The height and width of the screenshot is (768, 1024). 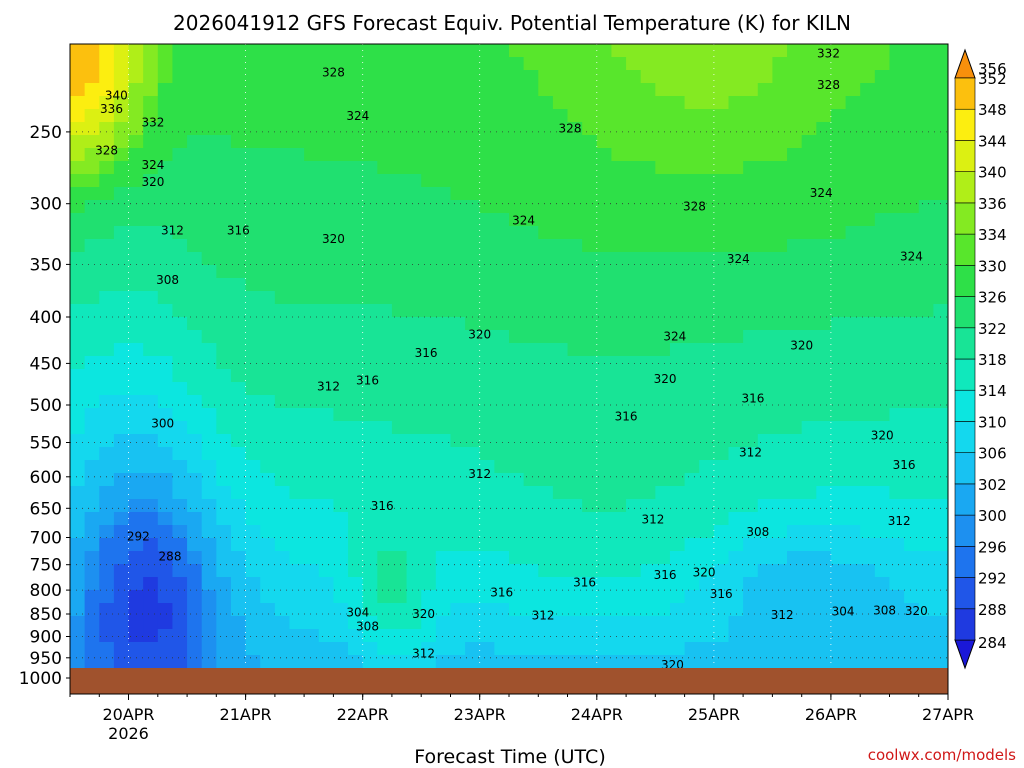 I want to click on colorbar-segment, so click(x=965, y=93).